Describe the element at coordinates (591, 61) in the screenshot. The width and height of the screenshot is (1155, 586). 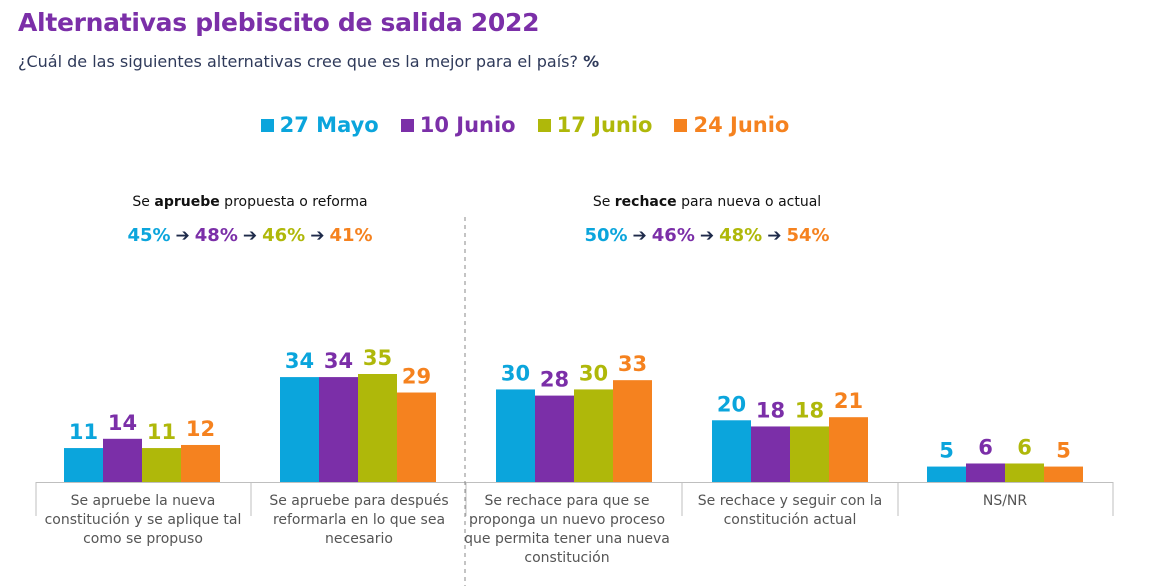
I see `subtitle-unit: %` at that location.